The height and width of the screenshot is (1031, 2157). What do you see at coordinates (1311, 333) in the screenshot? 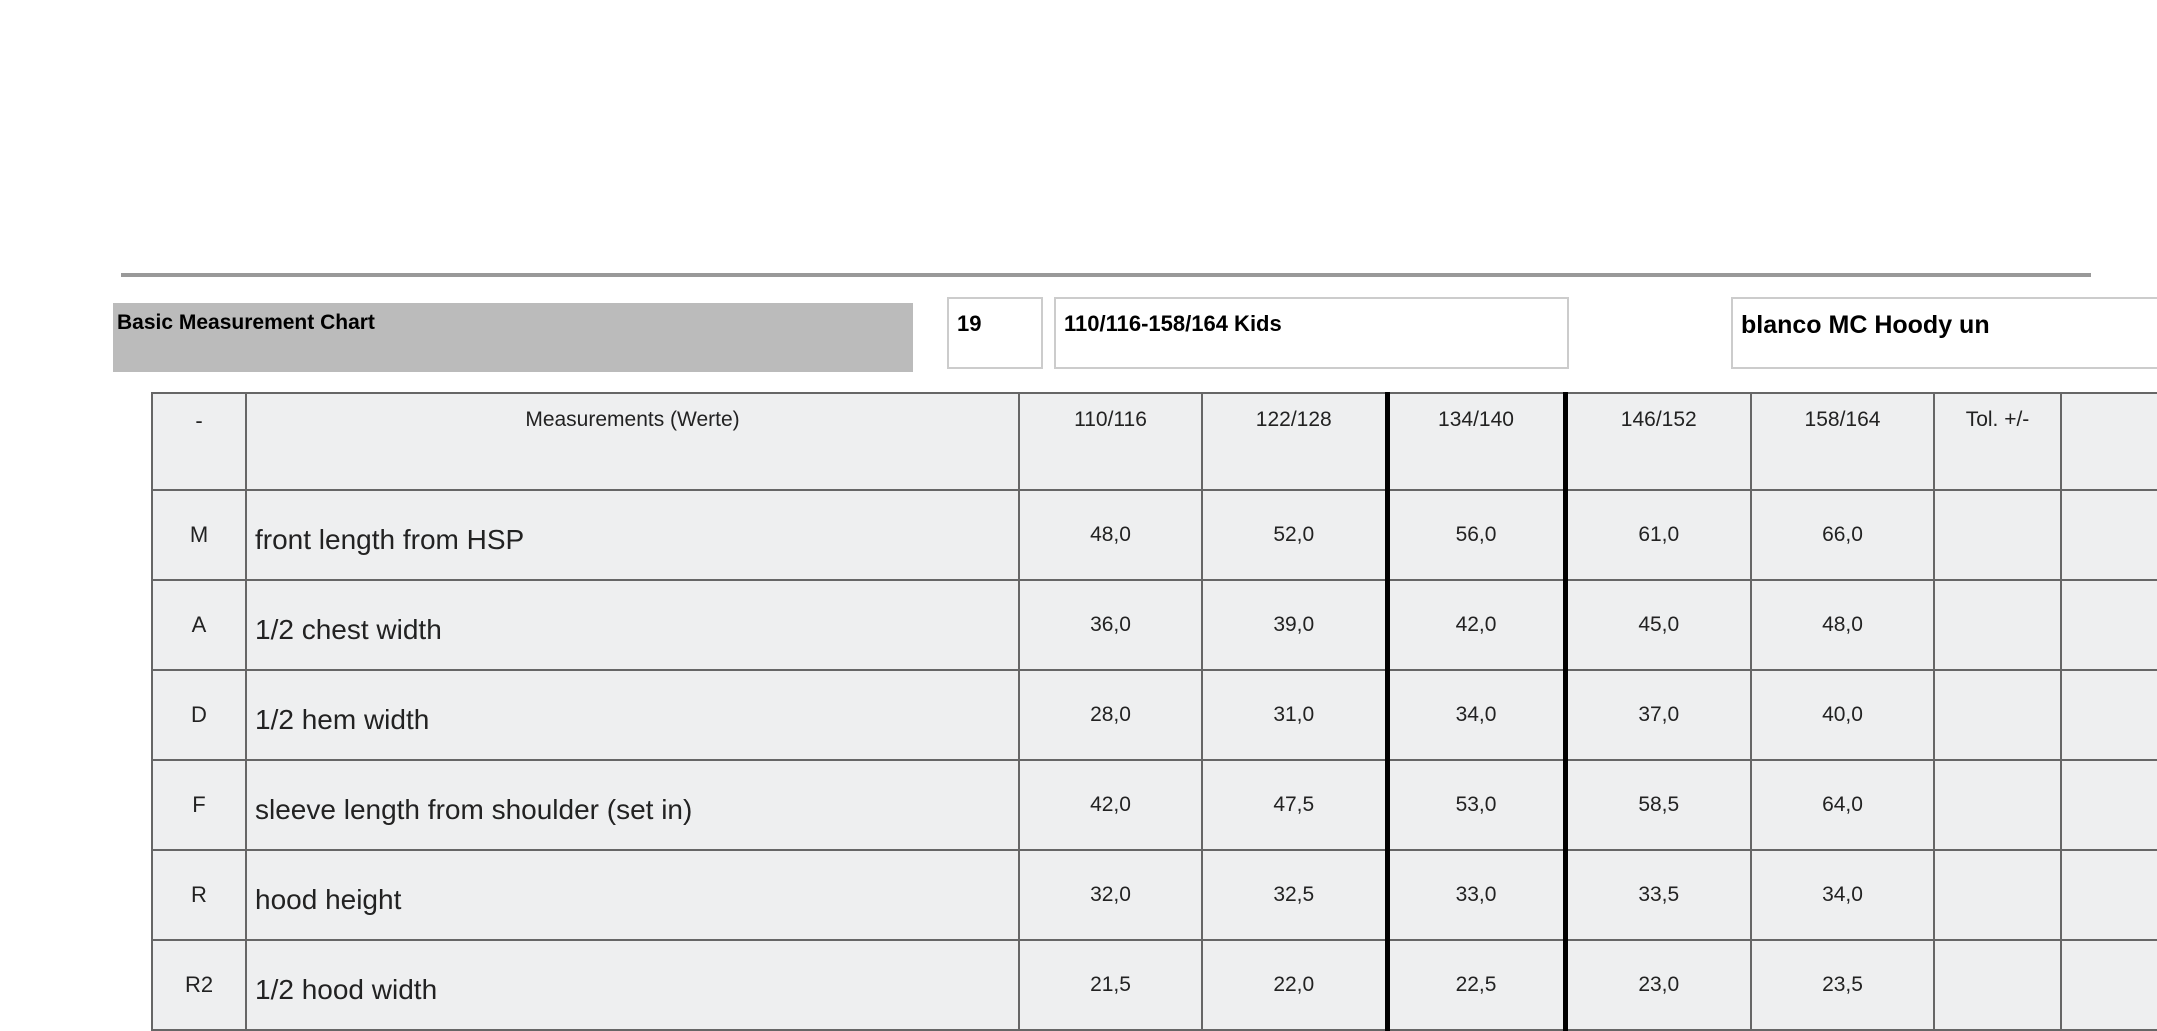
I see `size-range-field: 110/116-158/164 Kids` at bounding box center [1311, 333].